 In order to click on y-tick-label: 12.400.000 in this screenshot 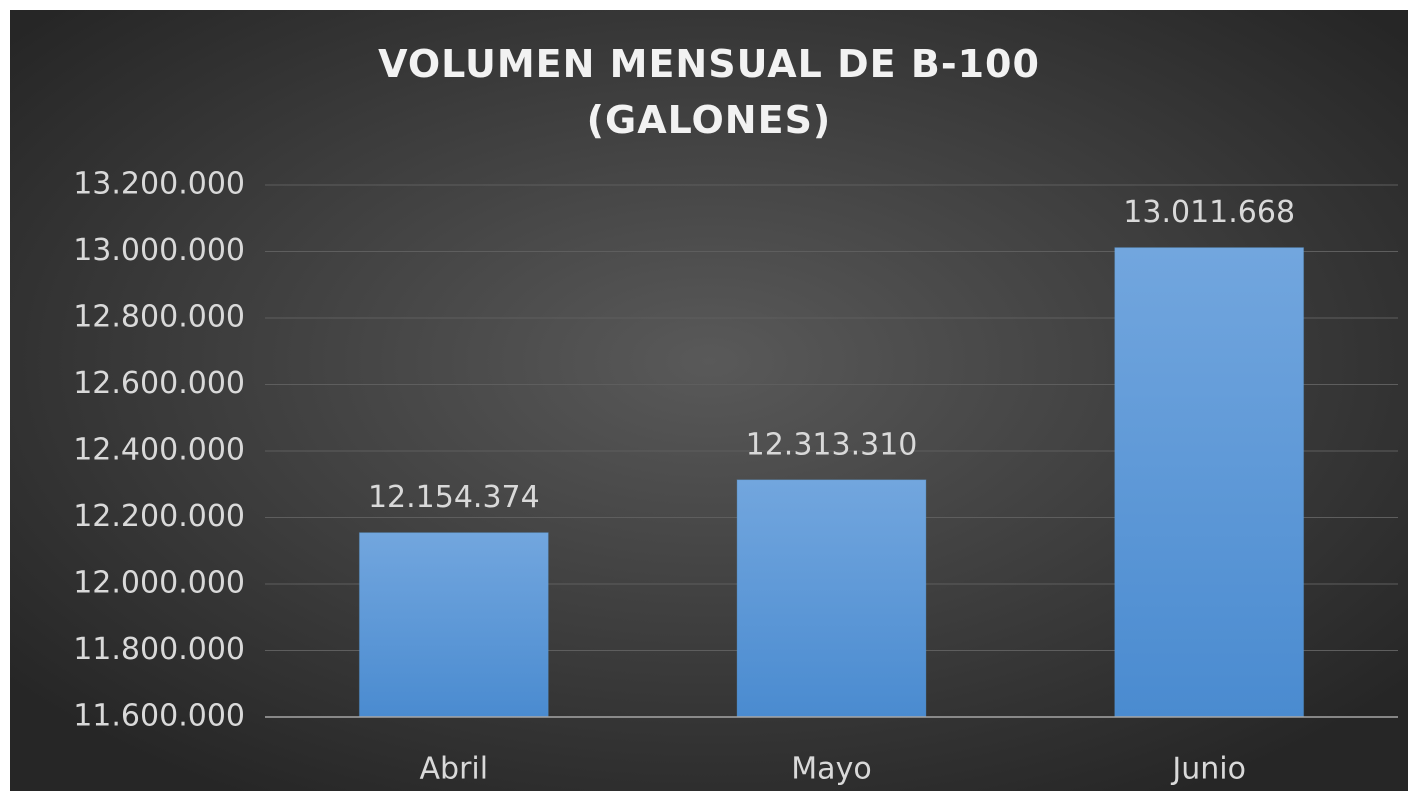, I will do `click(159, 450)`.